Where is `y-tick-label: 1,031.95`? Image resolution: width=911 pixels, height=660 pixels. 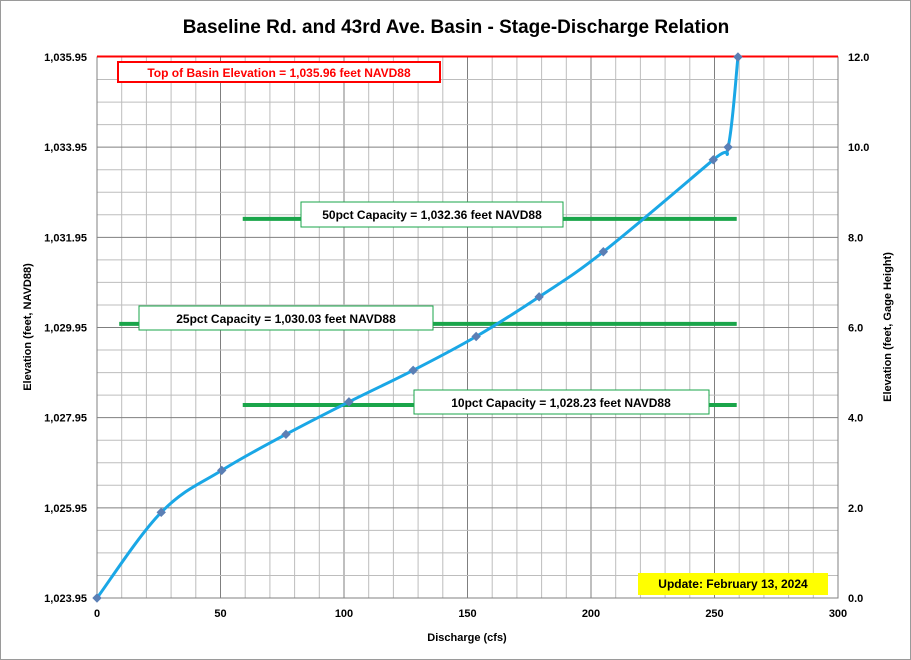 y-tick-label: 1,031.95 is located at coordinates (65, 238).